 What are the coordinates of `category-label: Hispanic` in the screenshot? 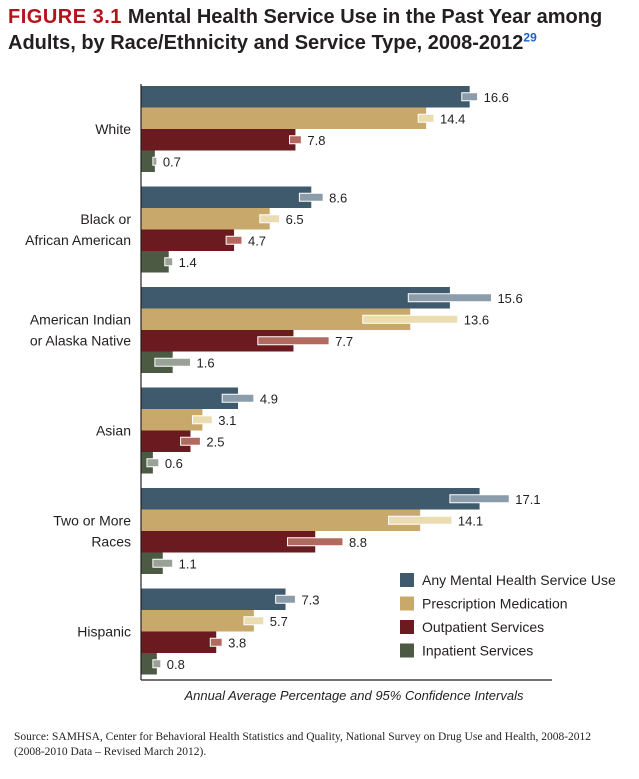 It's located at (104, 632).